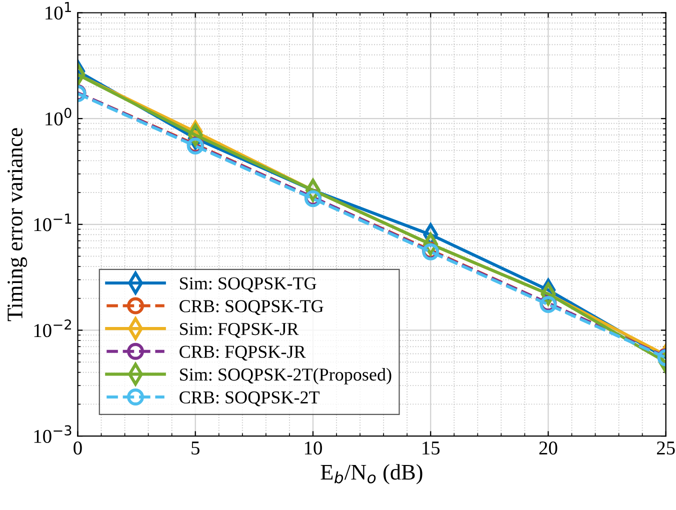  Describe the element at coordinates (548, 448) in the screenshot. I see `x-tick-label: 20` at that location.